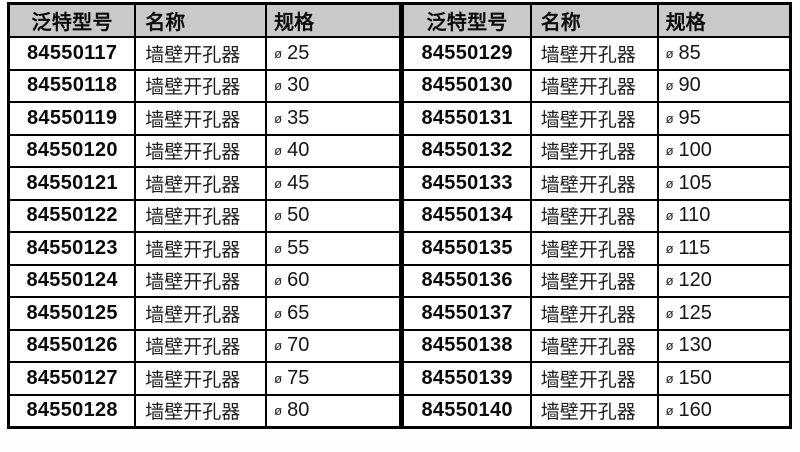  Describe the element at coordinates (724, 150) in the screenshot. I see `spec-cell-right: ø 100` at that location.